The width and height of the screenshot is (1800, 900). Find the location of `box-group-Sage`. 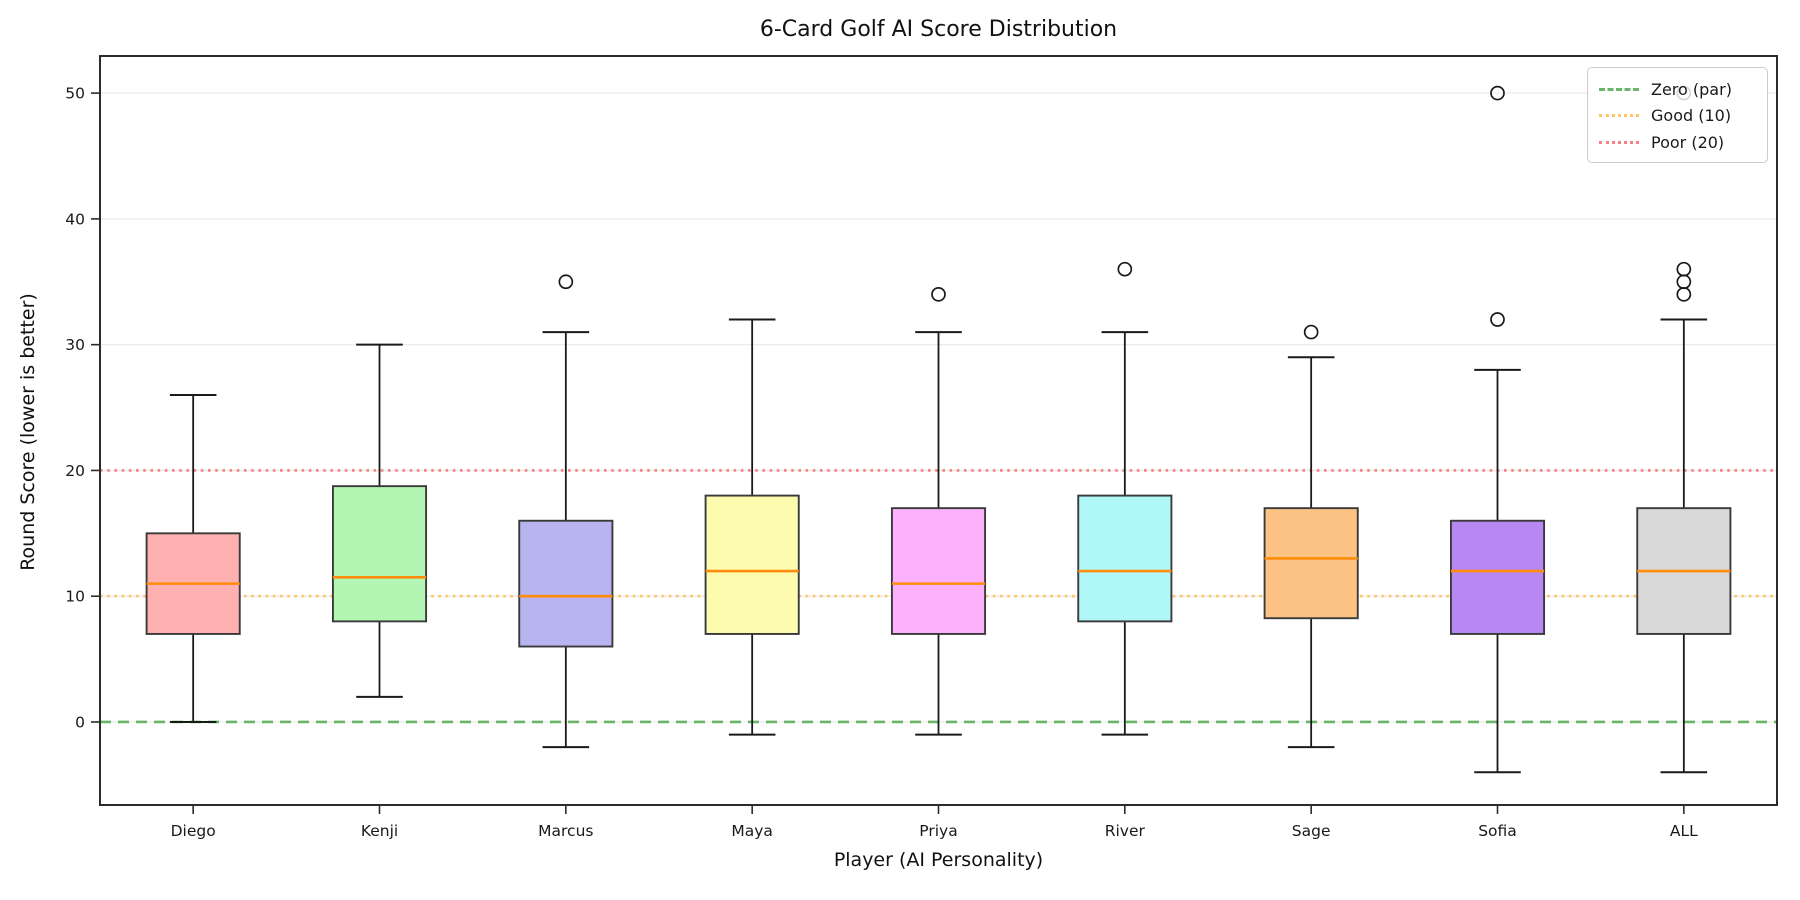

box-group-Sage is located at coordinates (1311, 536).